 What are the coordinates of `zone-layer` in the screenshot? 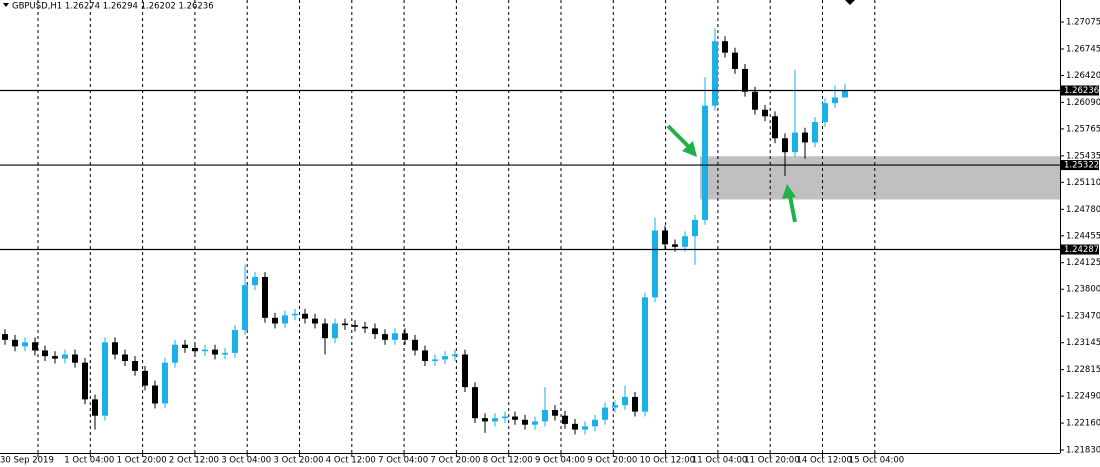 It's located at (880, 178).